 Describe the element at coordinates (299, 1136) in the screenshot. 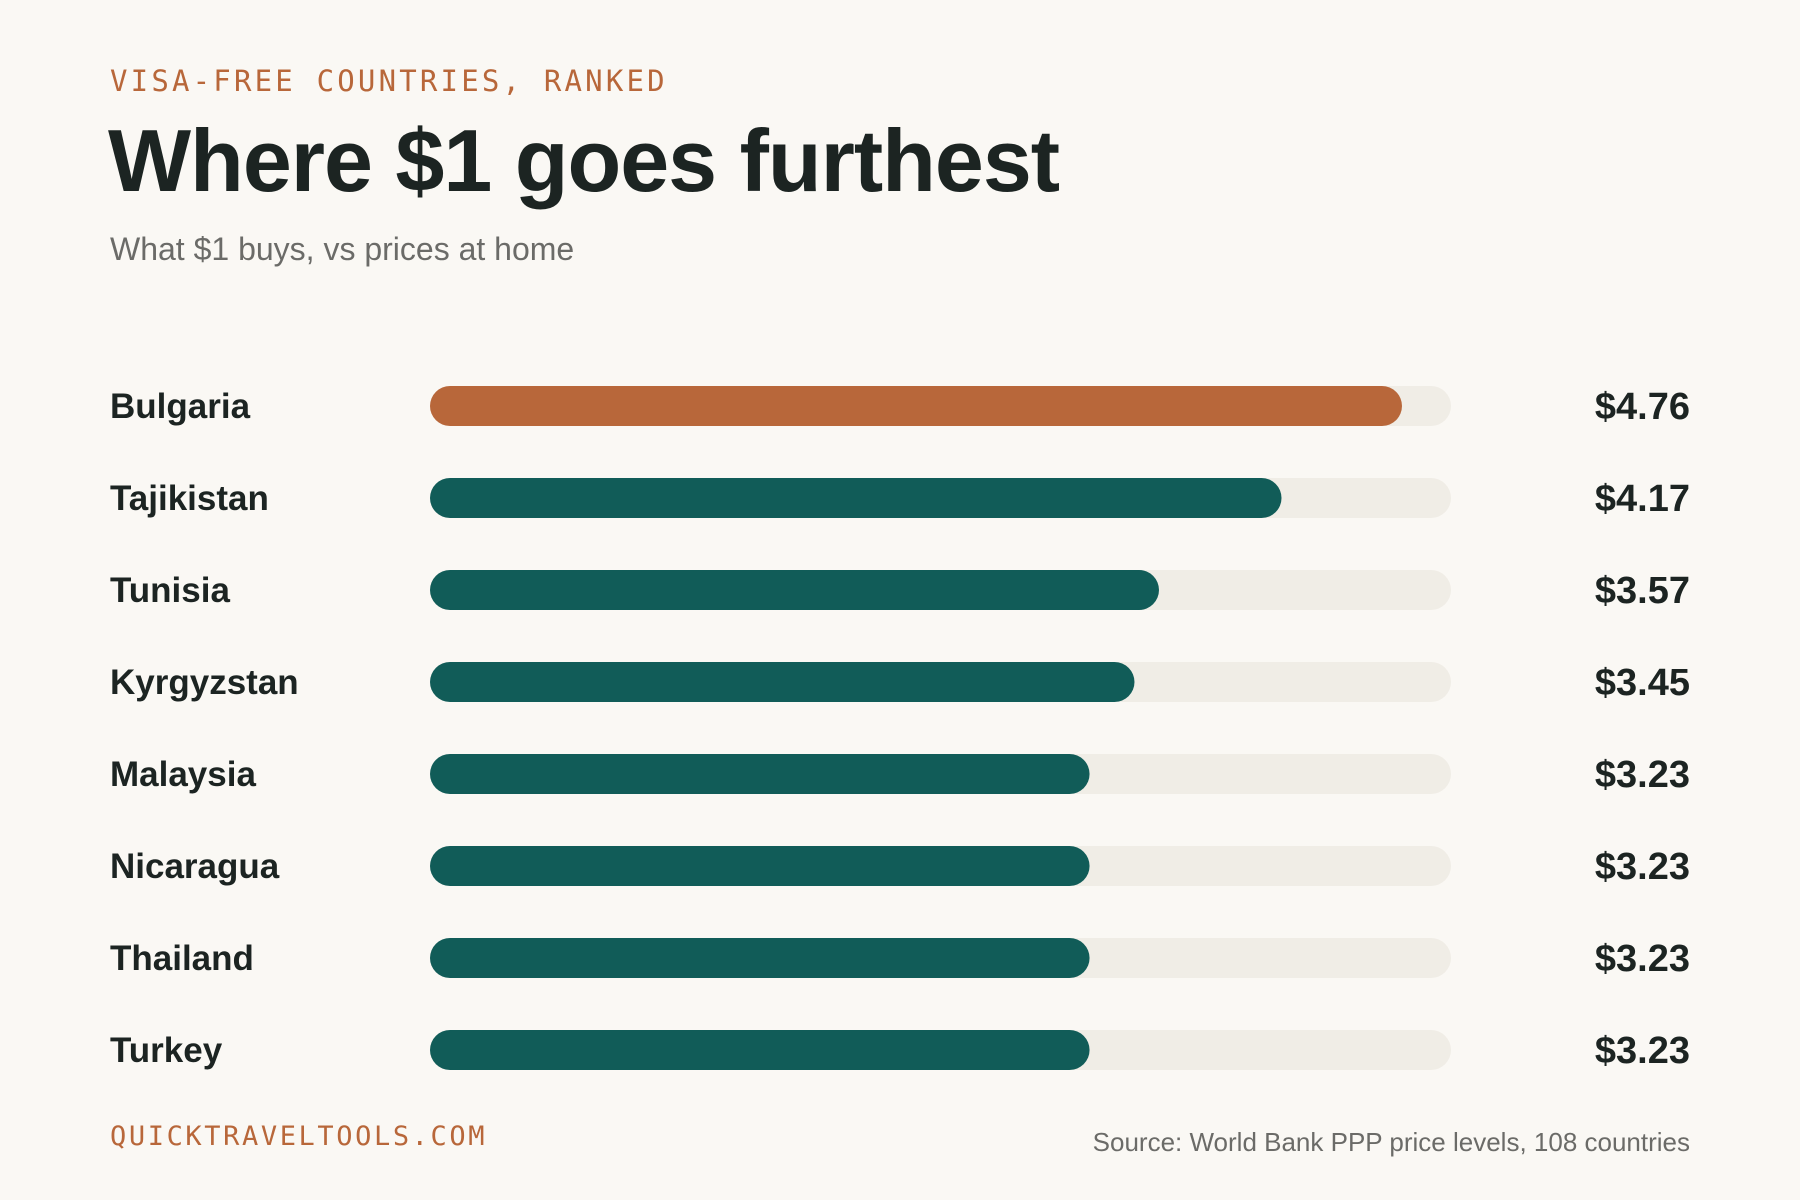

I see `brand-label: QUICKTRAVELTOOLS.COM` at that location.